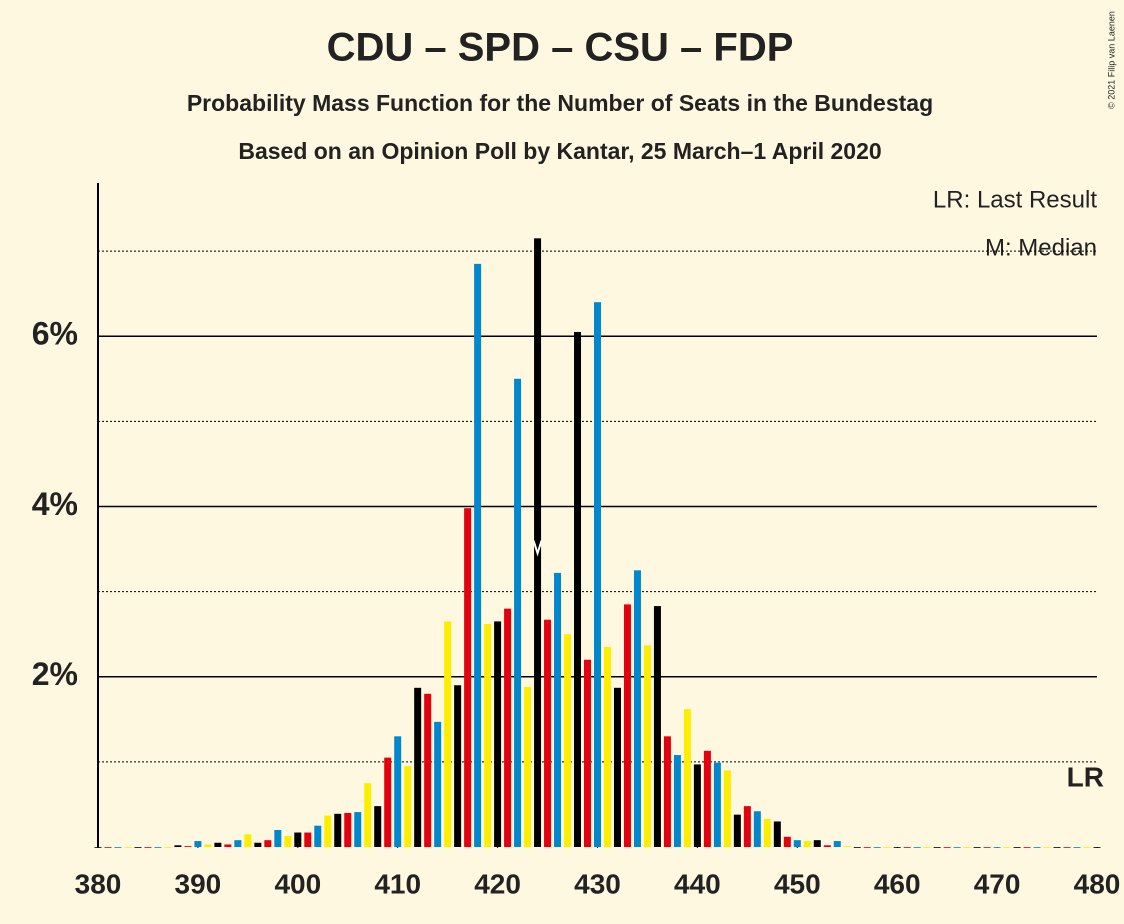 The image size is (1124, 924). Describe the element at coordinates (560, 48) in the screenshot. I see `chart-title: CDU – SPD – CSU – FDP` at that location.